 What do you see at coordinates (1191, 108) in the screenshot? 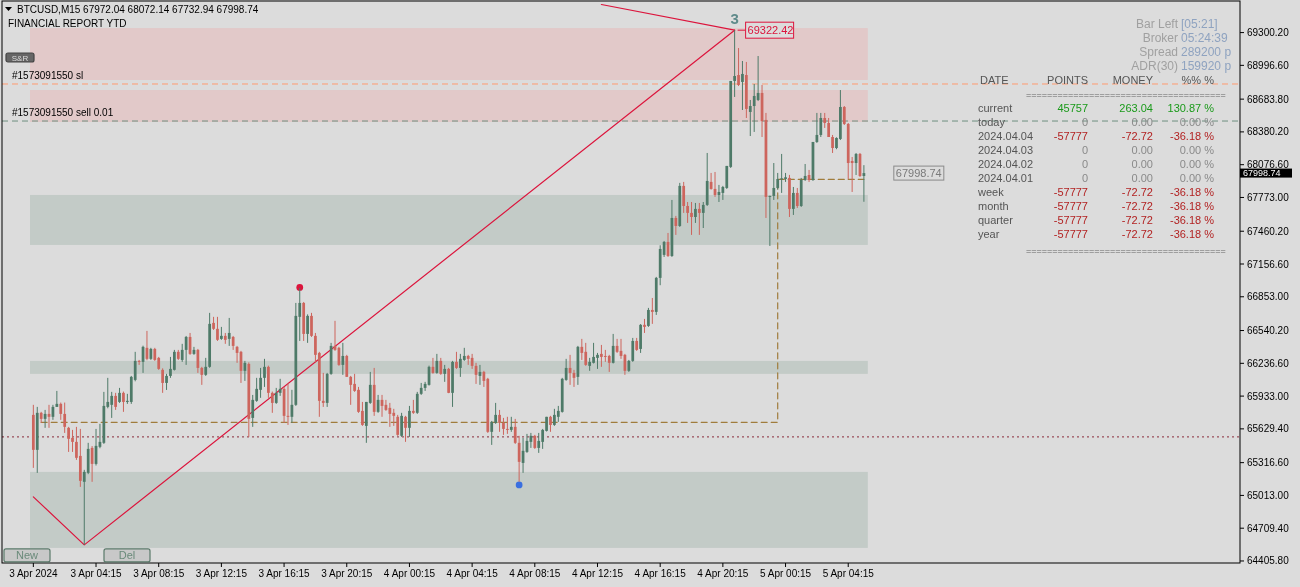
I see `data-label: 130.87 %` at bounding box center [1191, 108].